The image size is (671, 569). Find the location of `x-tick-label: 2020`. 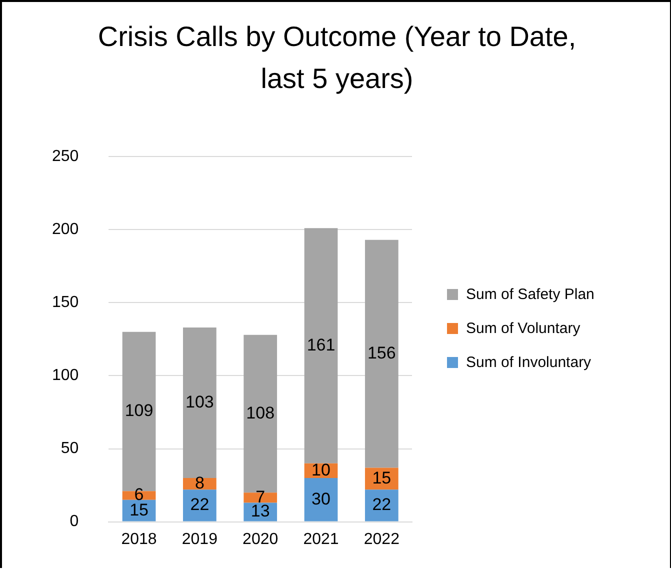

x-tick-label: 2020 is located at coordinates (260, 539).